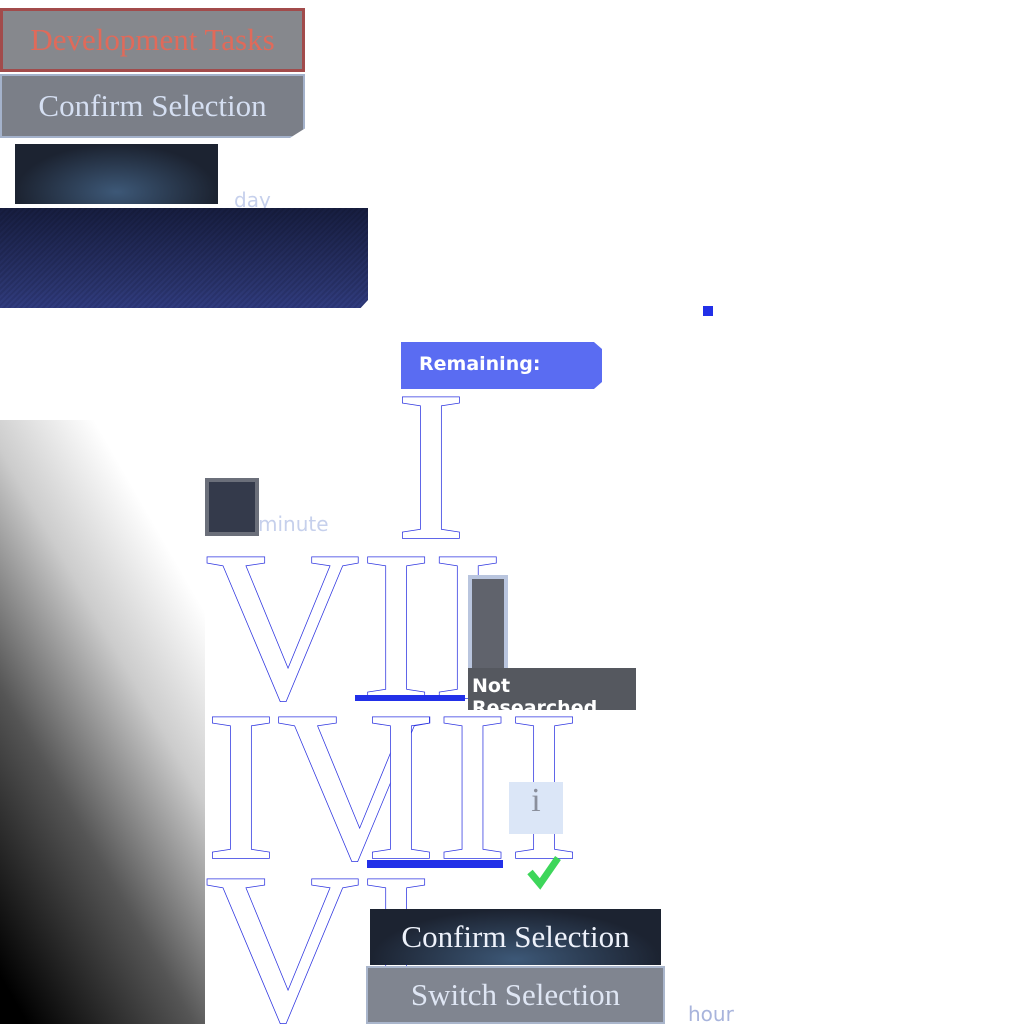  What do you see at coordinates (488, 625) in the screenshot?
I see `gray-bar` at bounding box center [488, 625].